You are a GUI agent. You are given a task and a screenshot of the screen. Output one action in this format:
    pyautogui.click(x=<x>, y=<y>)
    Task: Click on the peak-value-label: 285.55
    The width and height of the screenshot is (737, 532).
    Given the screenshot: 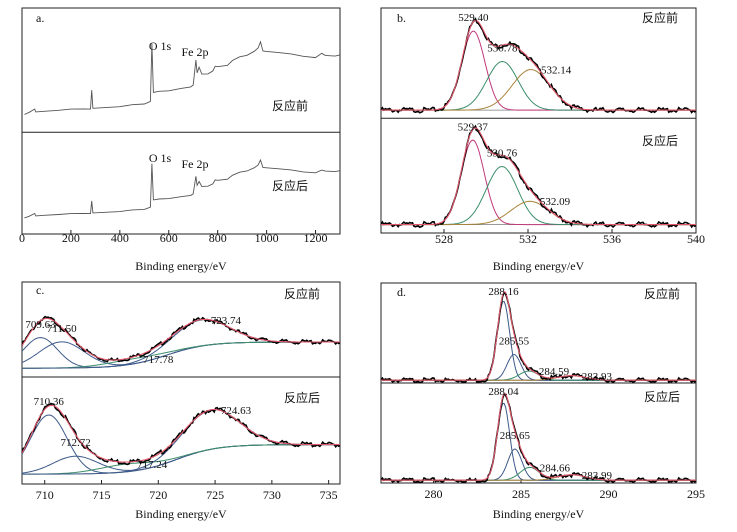 What is the action you would take?
    pyautogui.click(x=514, y=342)
    